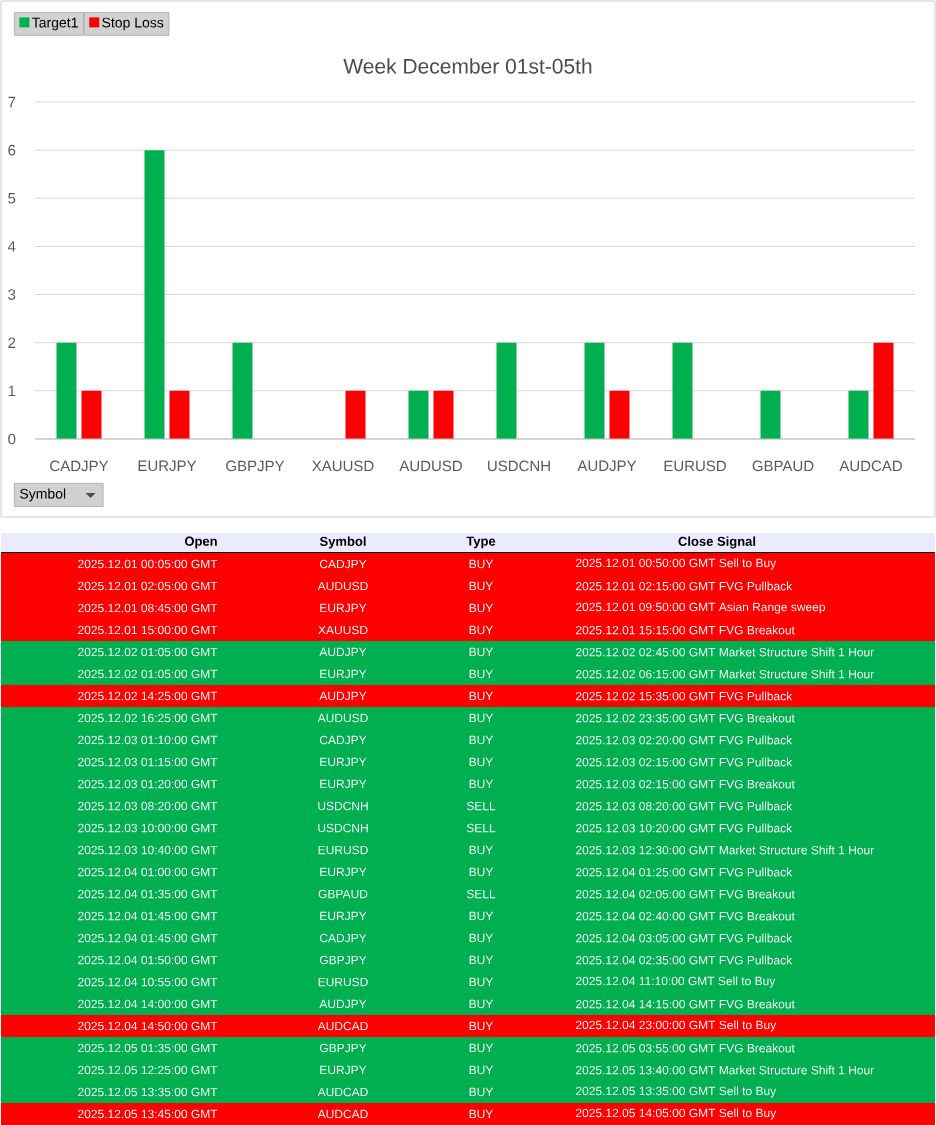 The height and width of the screenshot is (1125, 936). What do you see at coordinates (11, 246) in the screenshot?
I see `y-tick-label: 4` at bounding box center [11, 246].